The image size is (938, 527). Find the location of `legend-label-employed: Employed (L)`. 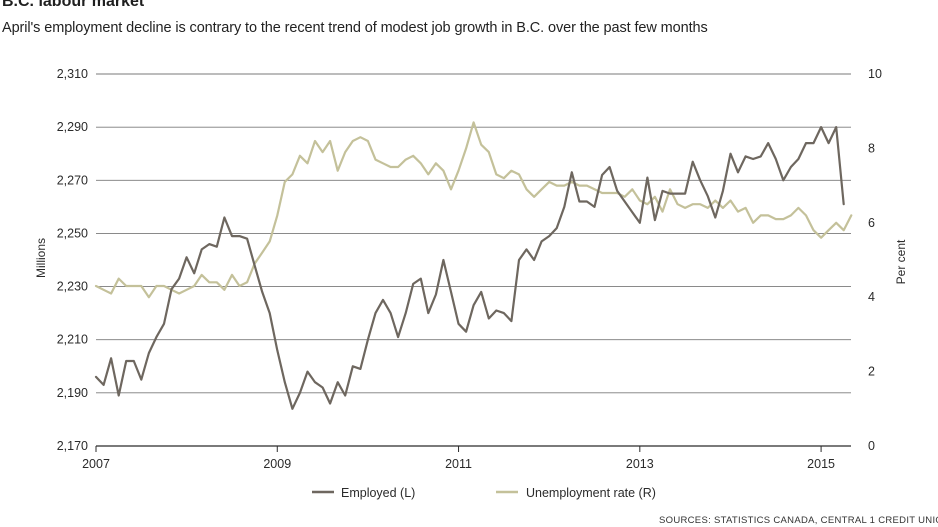

legend-label-employed: Employed (L) is located at coordinates (378, 493).